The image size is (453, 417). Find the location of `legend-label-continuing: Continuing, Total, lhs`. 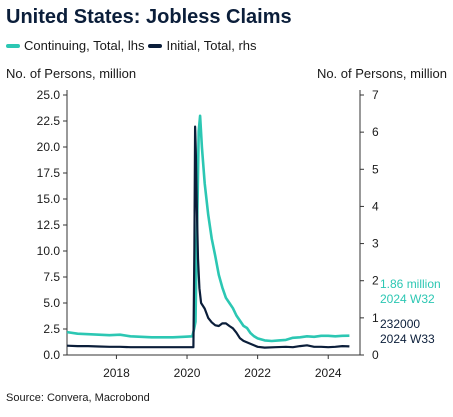

legend-label-continuing: Continuing, Total, lhs is located at coordinates (84, 45).